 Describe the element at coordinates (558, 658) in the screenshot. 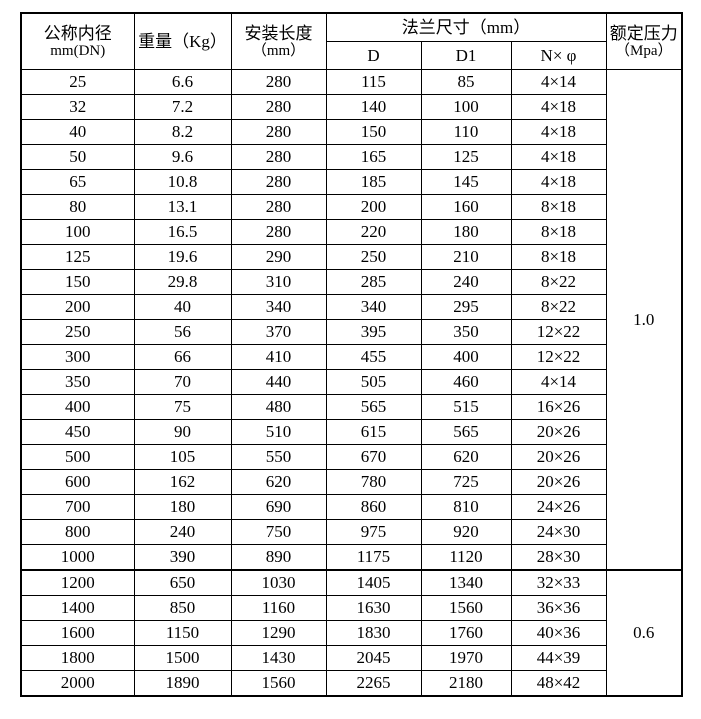

I see `cell-flange-nphi: 44×39` at that location.